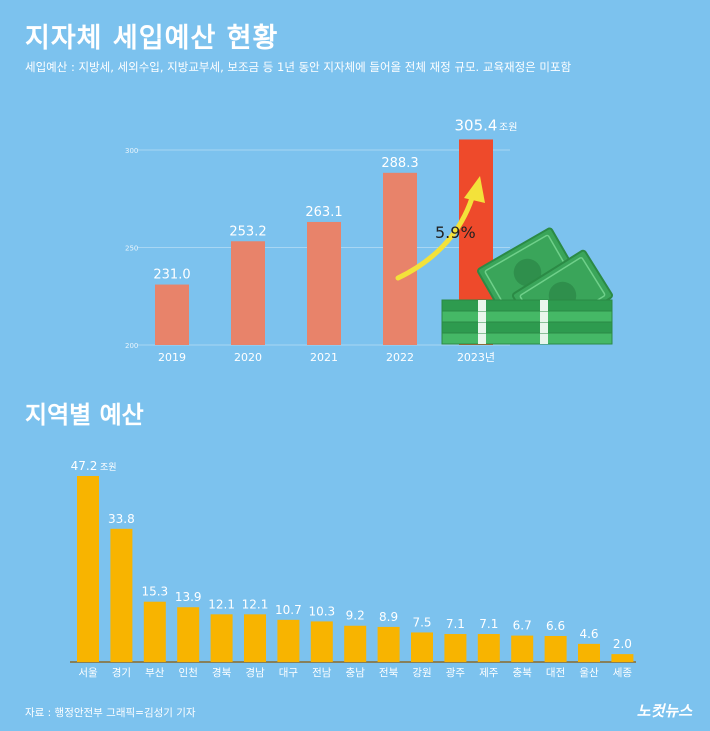  Describe the element at coordinates (555, 626) in the screenshot. I see `data-label: 6.6` at that location.